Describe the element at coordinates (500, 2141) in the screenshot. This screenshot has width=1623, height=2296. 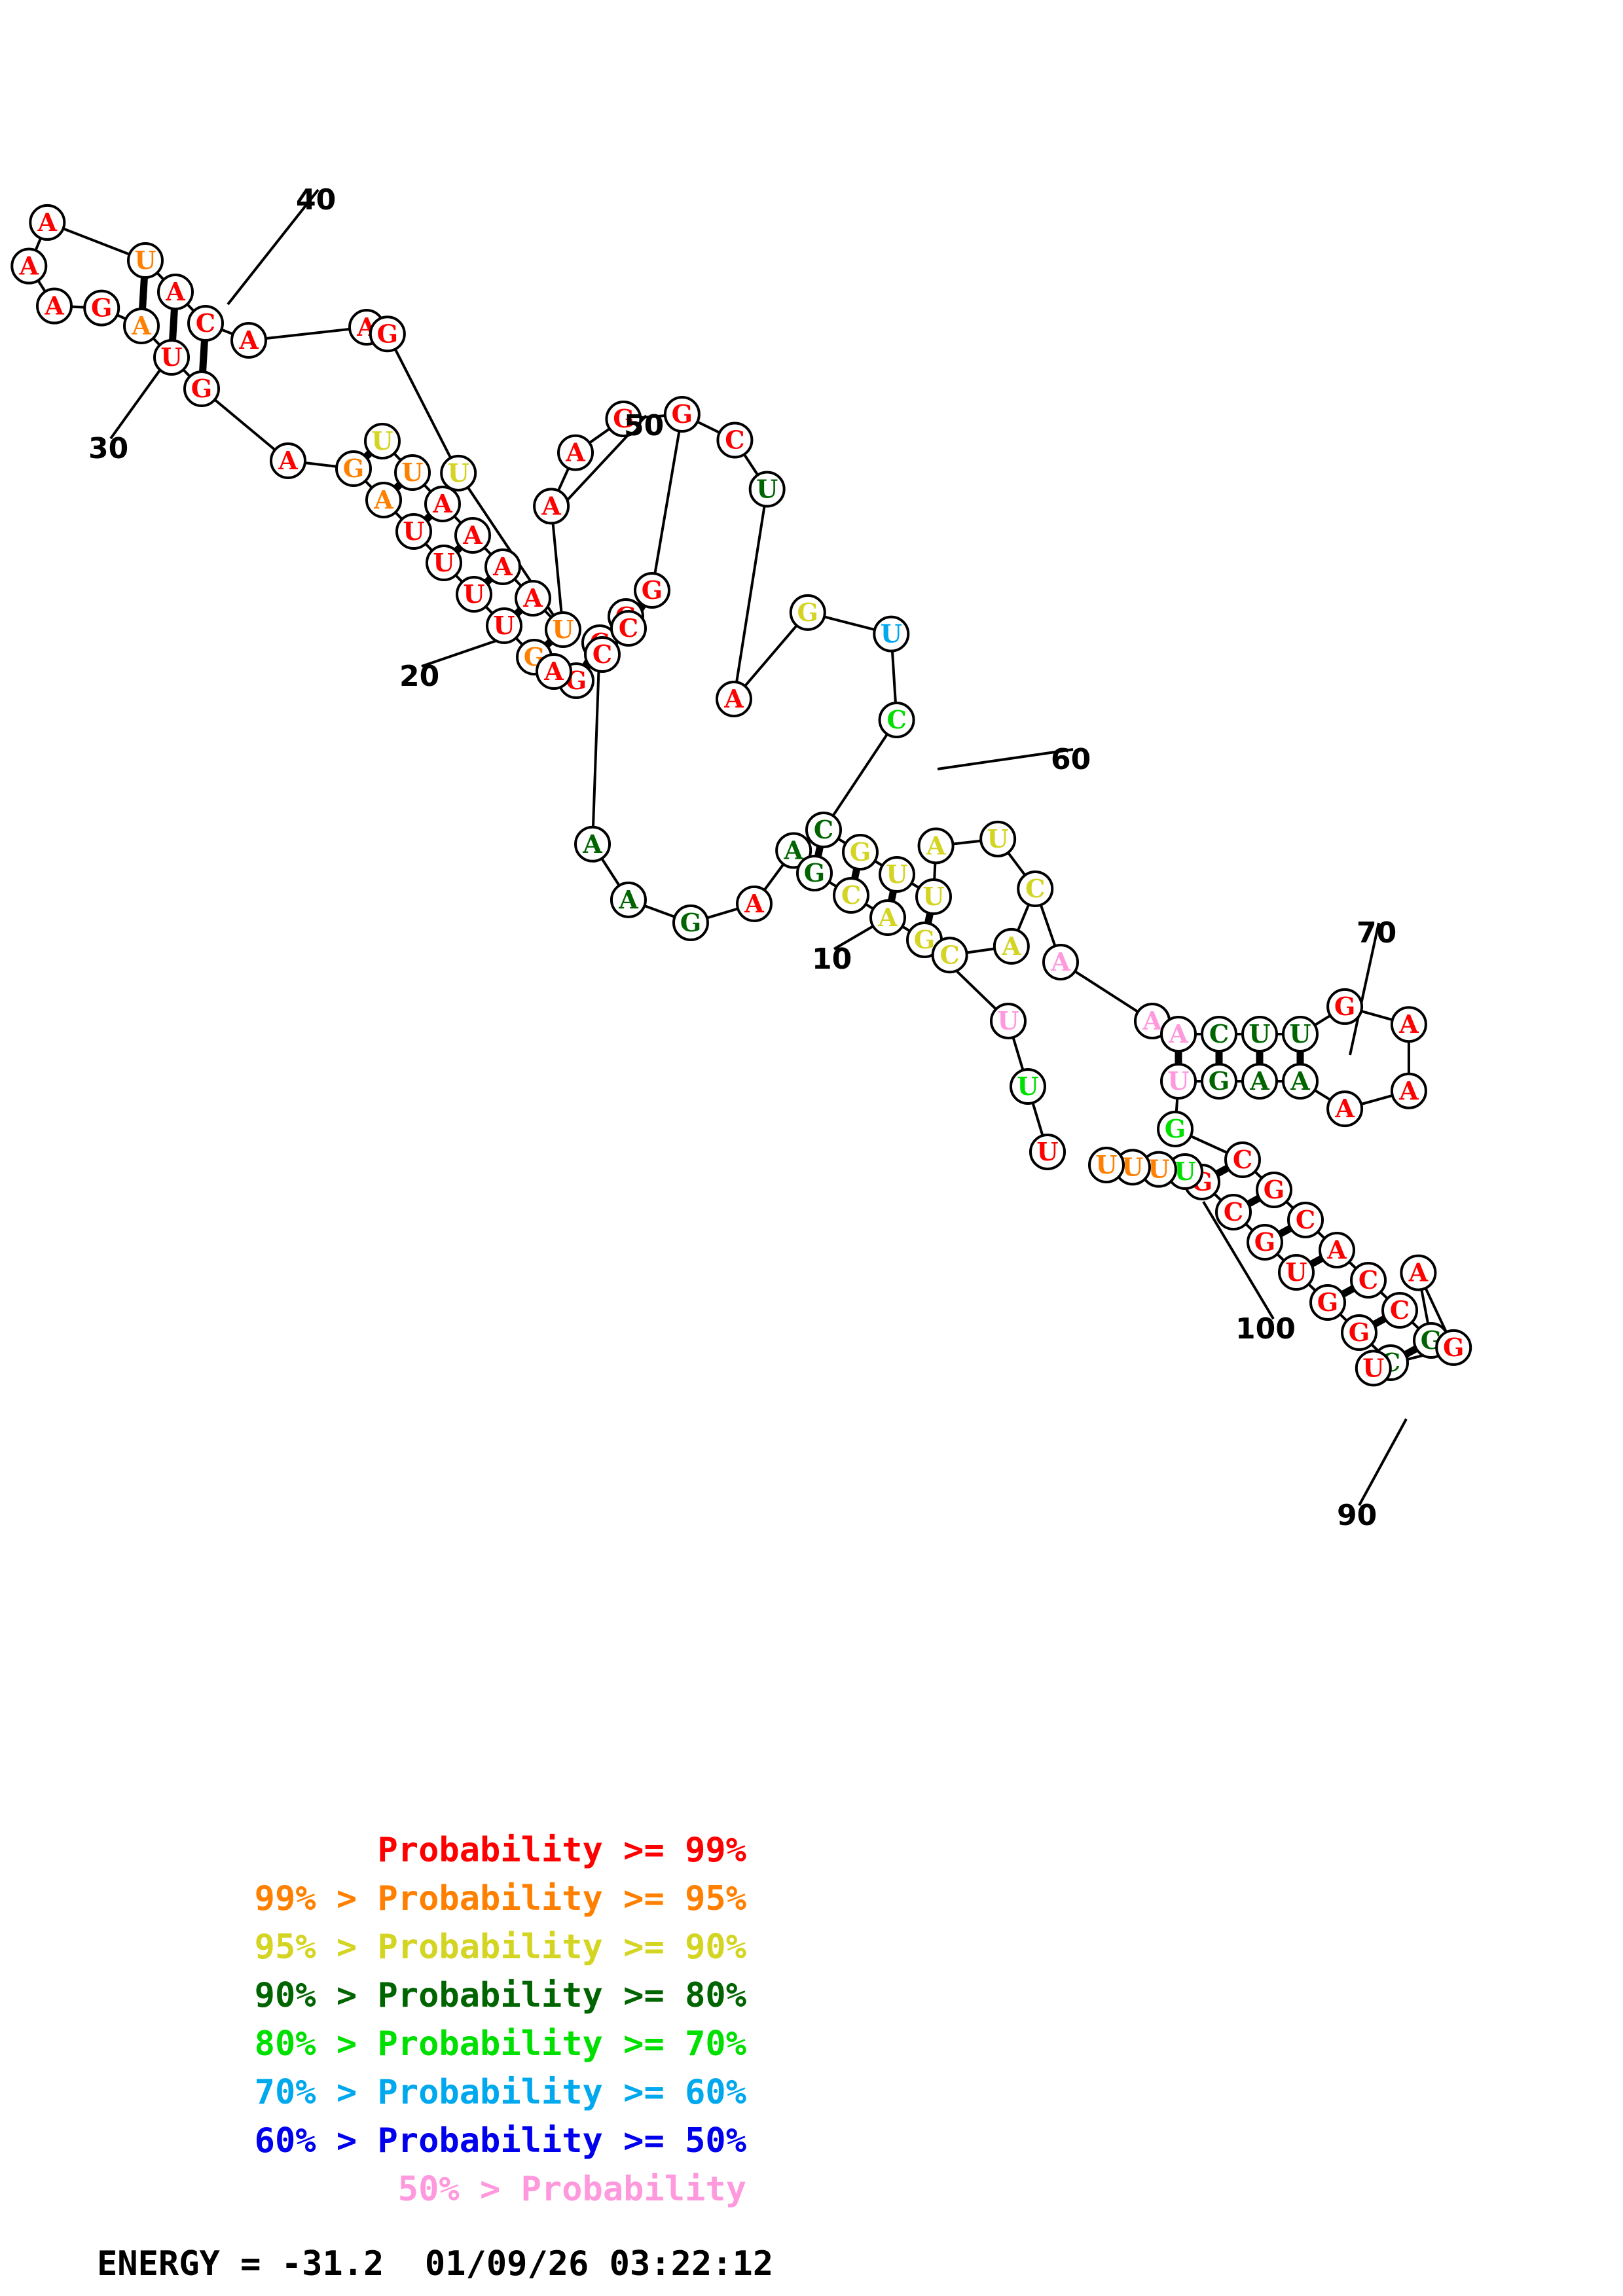
I see `legend-row: 60% > Probability >= 50%` at that location.